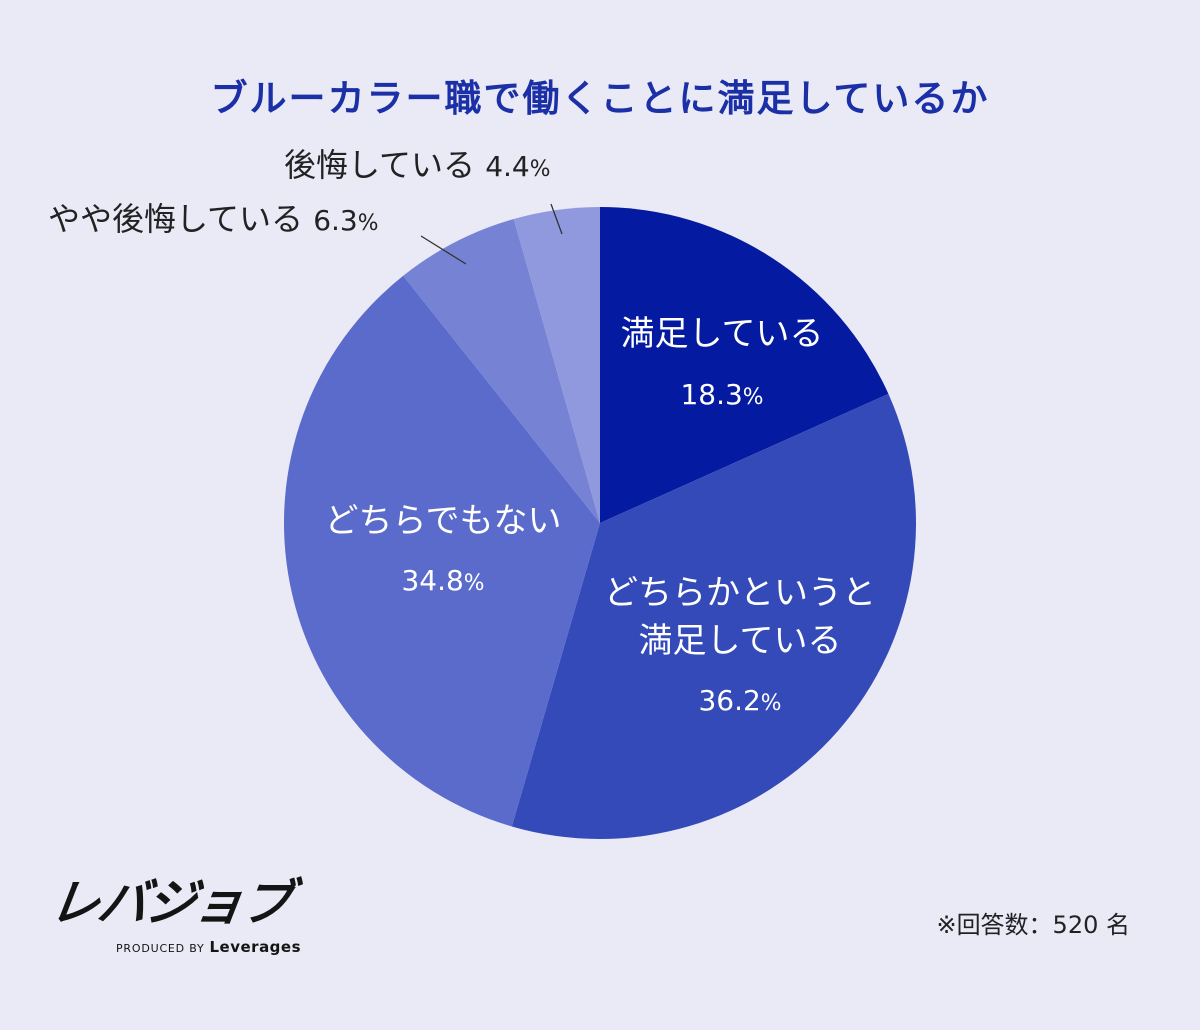 The width and height of the screenshot is (1200, 1030). Describe the element at coordinates (255, 947) in the screenshot. I see `brand-tagline-company: Leverages` at that location.